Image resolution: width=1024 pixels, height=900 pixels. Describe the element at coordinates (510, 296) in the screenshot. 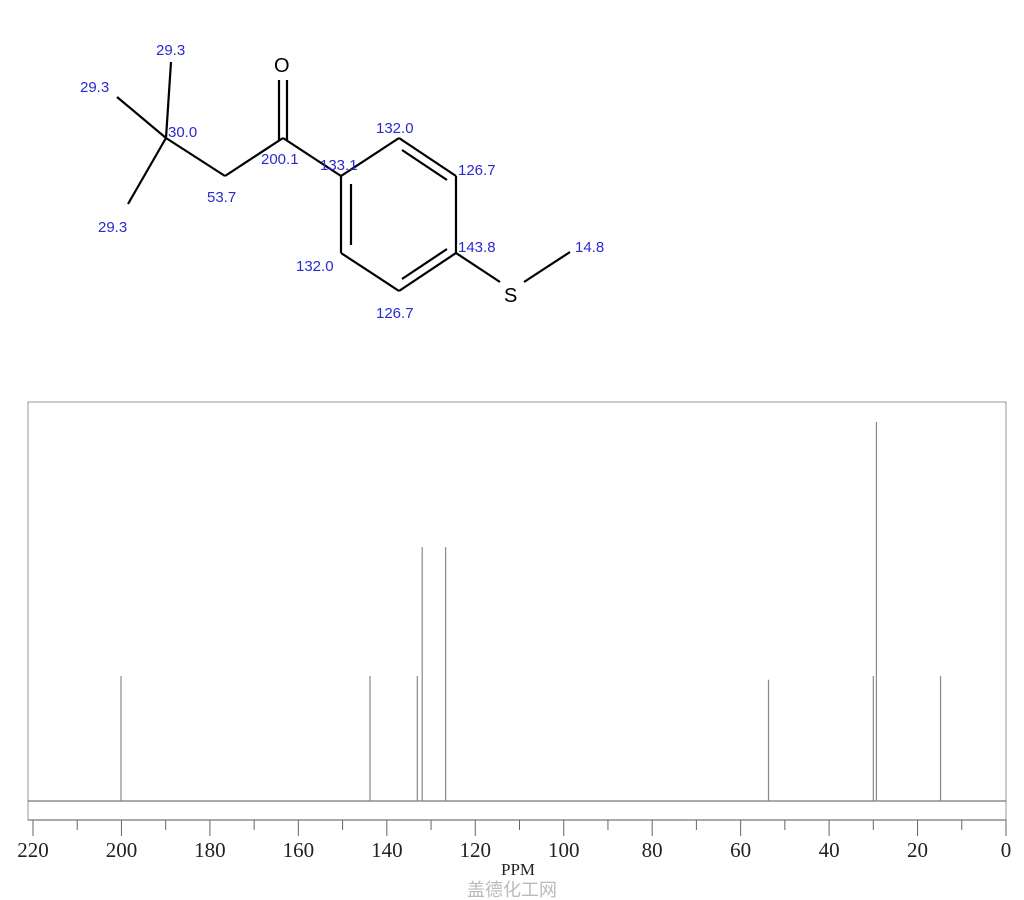

I see `sulfur-atom: S` at that location.